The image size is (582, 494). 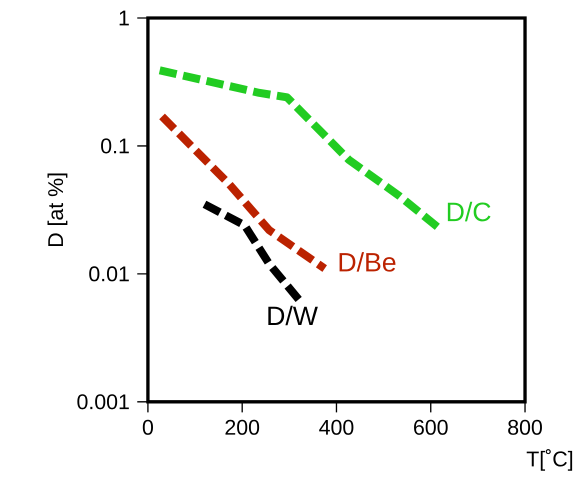 What do you see at coordinates (124, 18) in the screenshot?
I see `y-tick-label: 1` at bounding box center [124, 18].